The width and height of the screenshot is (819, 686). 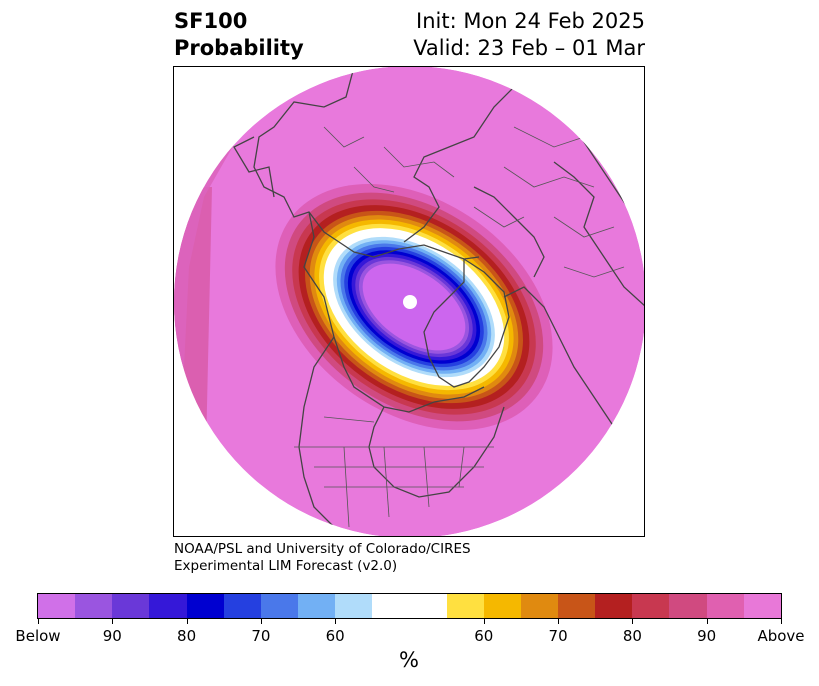 I want to click on valid-date: Valid: 23 Feb – 01 Mar, so click(x=529, y=48).